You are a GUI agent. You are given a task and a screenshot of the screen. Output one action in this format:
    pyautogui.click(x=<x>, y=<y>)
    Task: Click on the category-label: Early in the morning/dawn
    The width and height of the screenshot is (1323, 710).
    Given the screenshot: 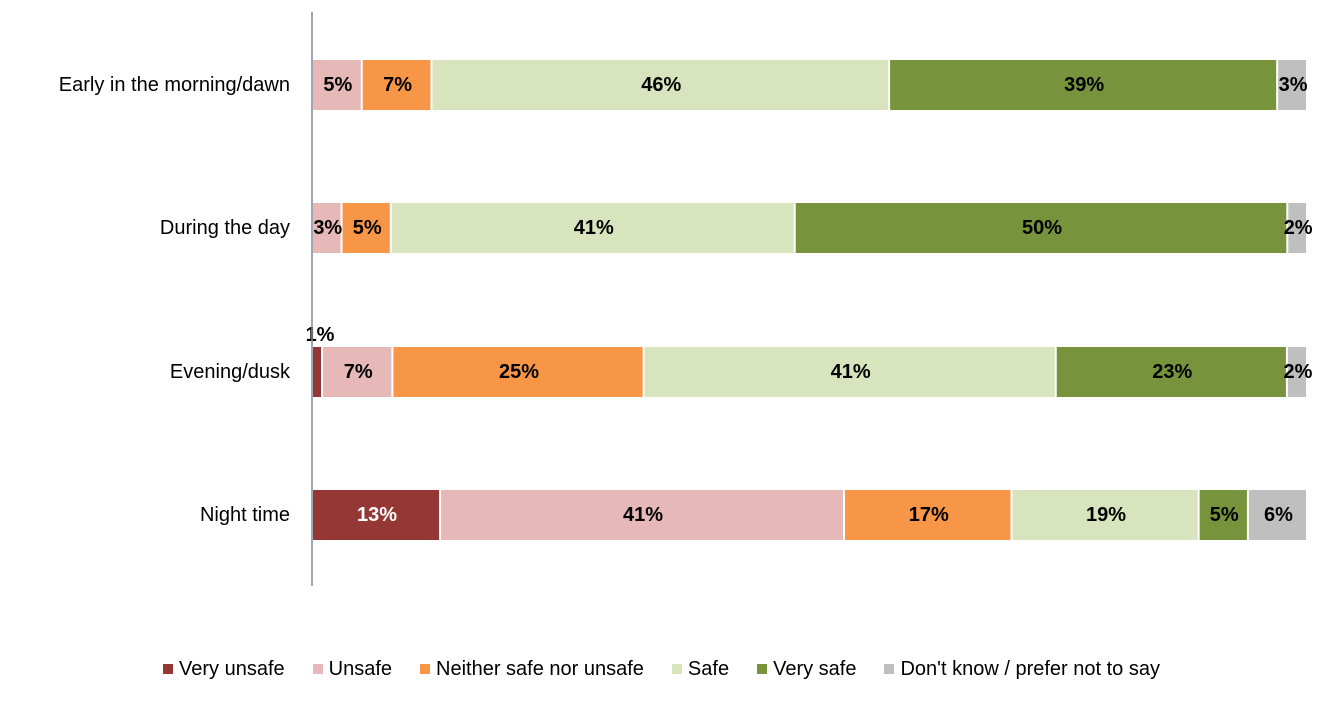 What is the action you would take?
    pyautogui.click(x=174, y=85)
    